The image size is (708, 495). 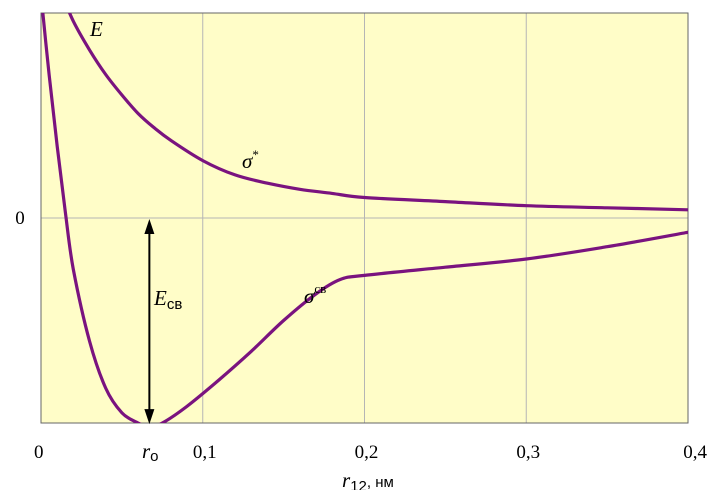 I want to click on arrow-head-down, so click(x=149, y=417).